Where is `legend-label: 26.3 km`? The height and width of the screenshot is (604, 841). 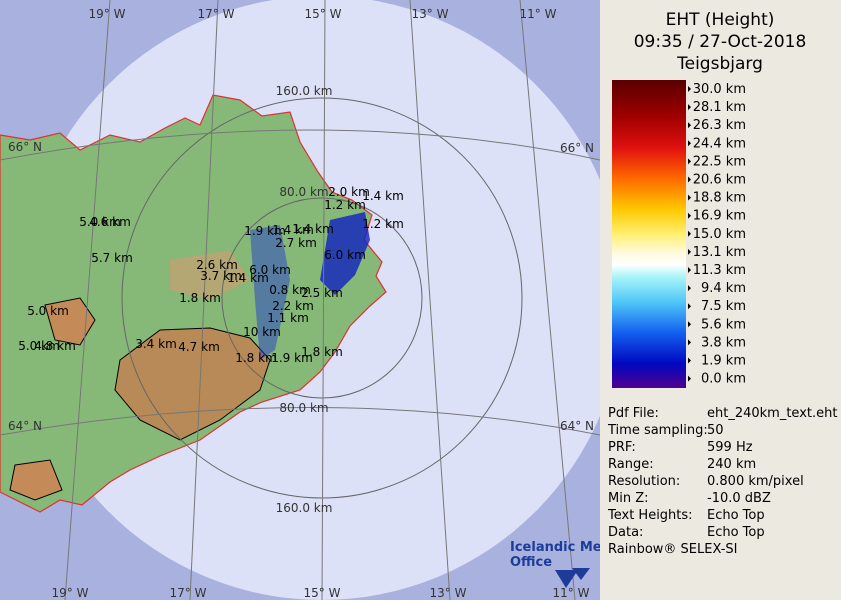 legend-label: 26.3 km is located at coordinates (719, 125).